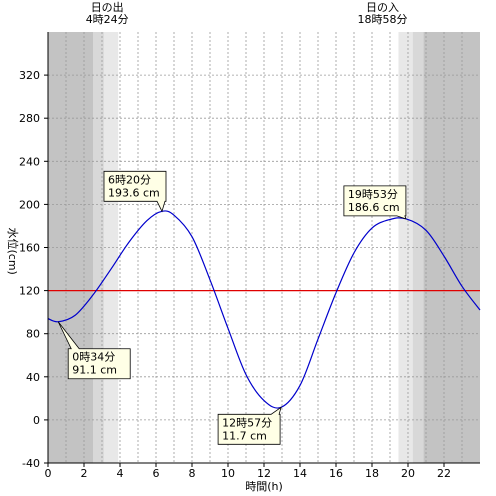 The width and height of the screenshot is (496, 496). I want to click on x-tick-label: 10, so click(228, 473).